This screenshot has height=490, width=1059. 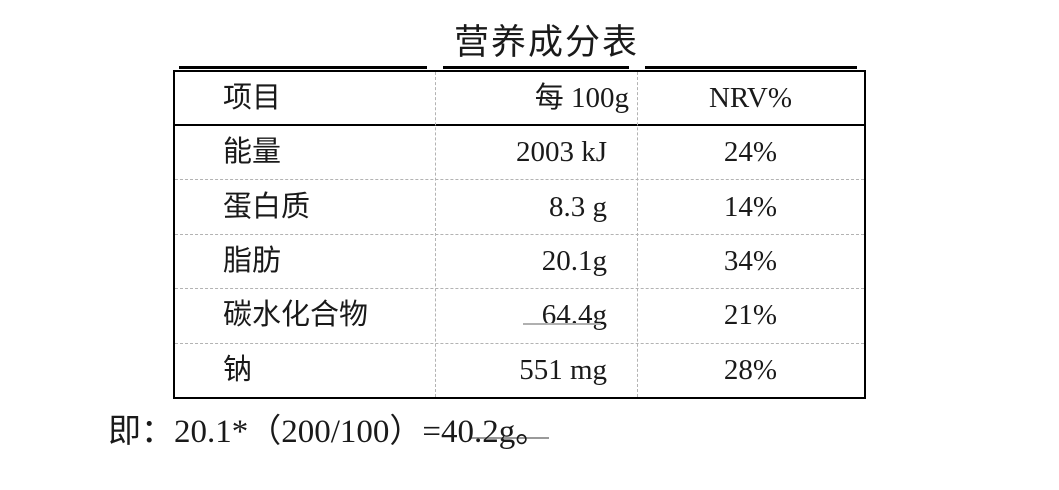 What do you see at coordinates (546, 42) in the screenshot?
I see `page-title: 营养成分表` at bounding box center [546, 42].